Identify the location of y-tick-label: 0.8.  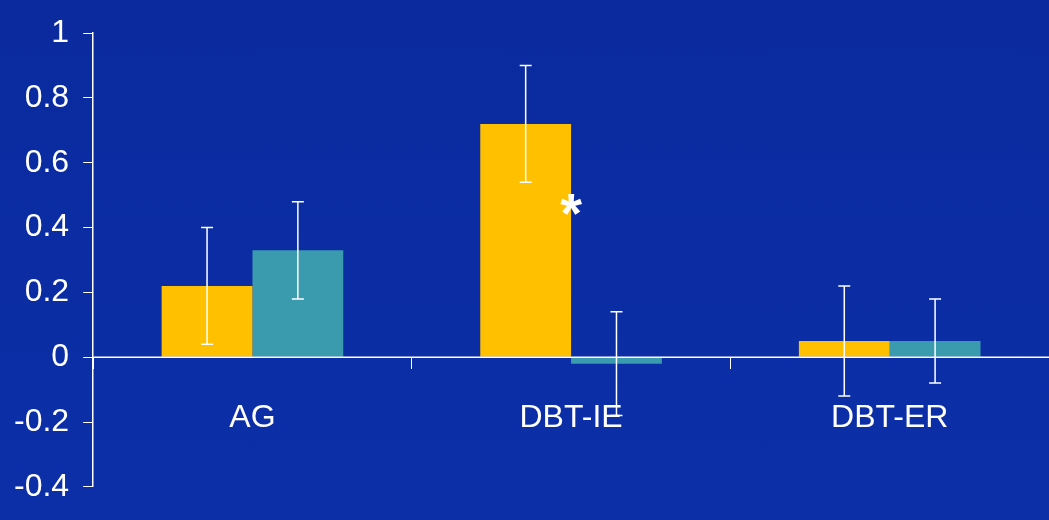
(47, 95).